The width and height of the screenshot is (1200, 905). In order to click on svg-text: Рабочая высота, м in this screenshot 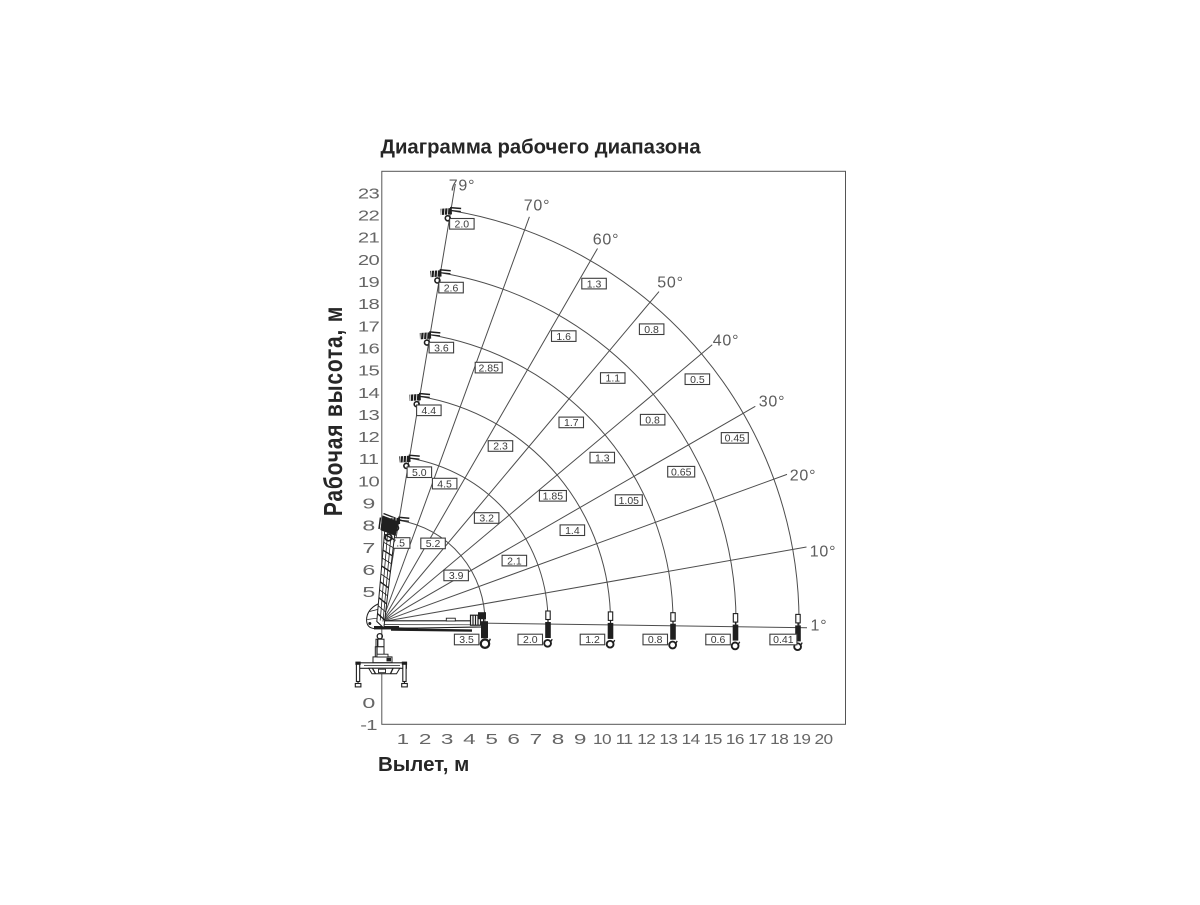, I will do `click(334, 411)`.